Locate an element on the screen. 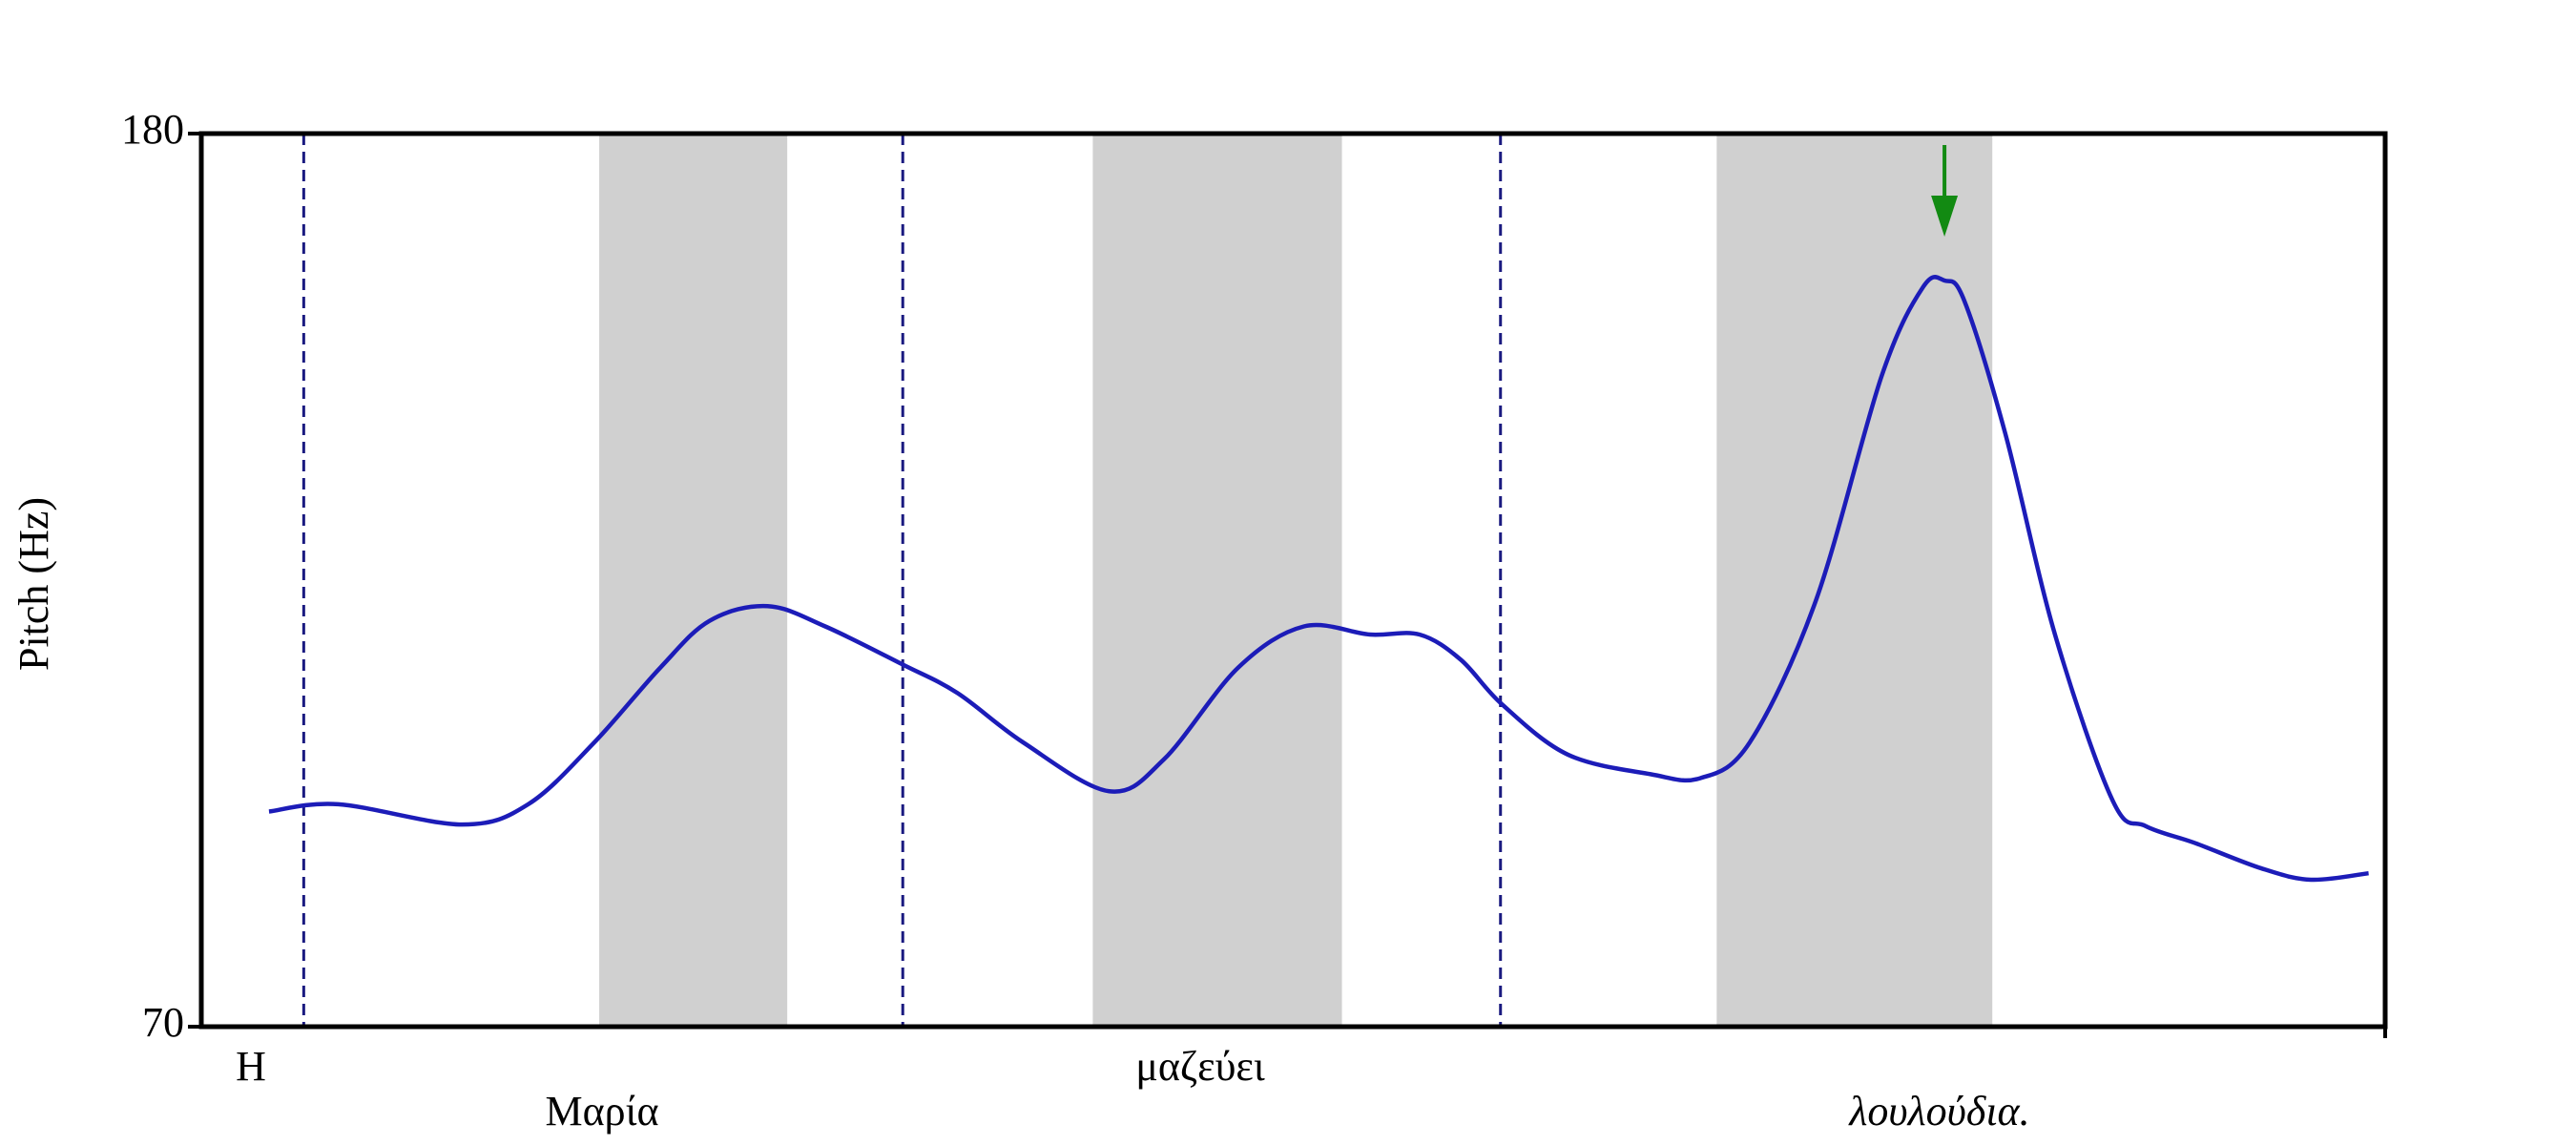  y-tick-label: 70 is located at coordinates (163, 1022).